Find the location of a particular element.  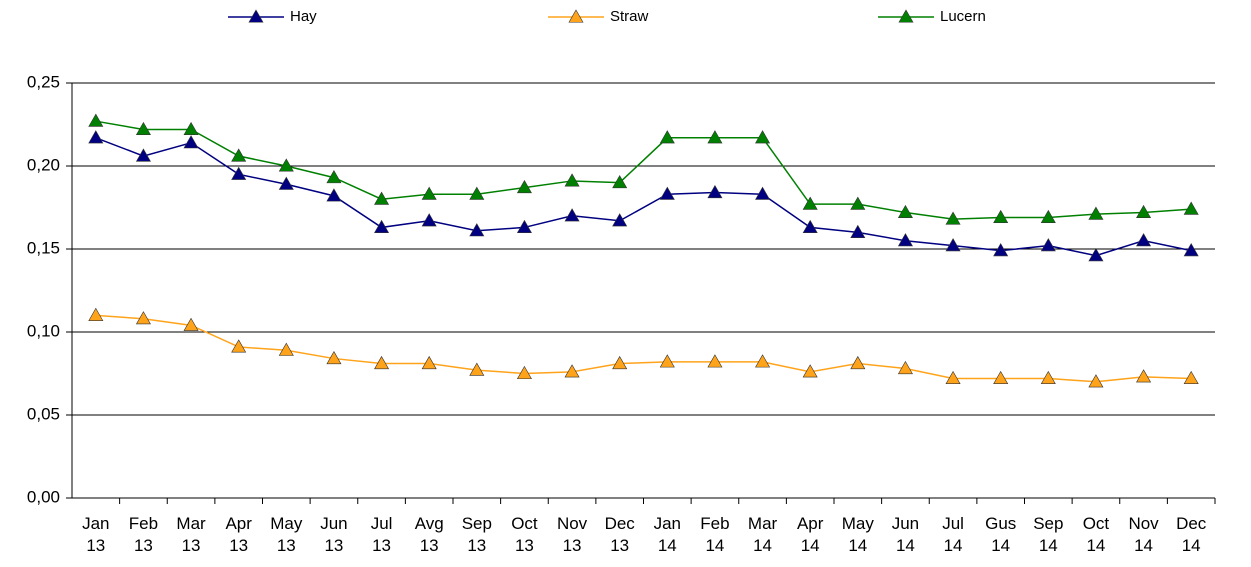

legend: Hay Straw Lucern is located at coordinates (607, 16).